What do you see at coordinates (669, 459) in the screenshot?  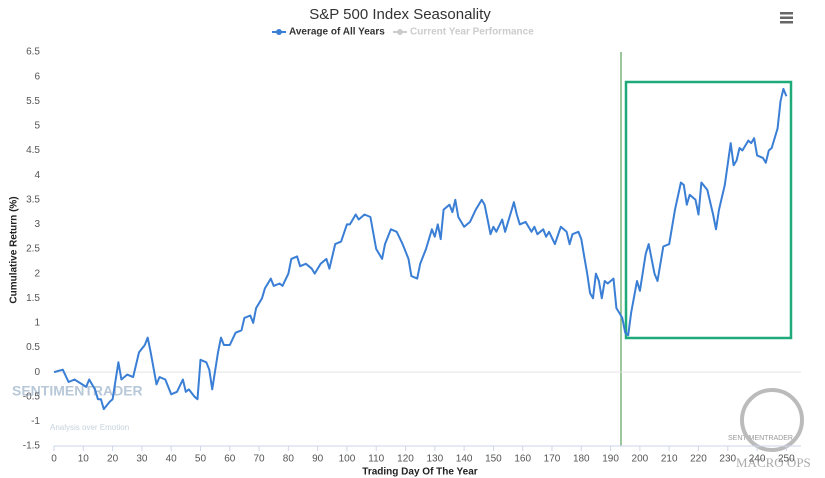 I see `x-tick-label: 210` at bounding box center [669, 459].